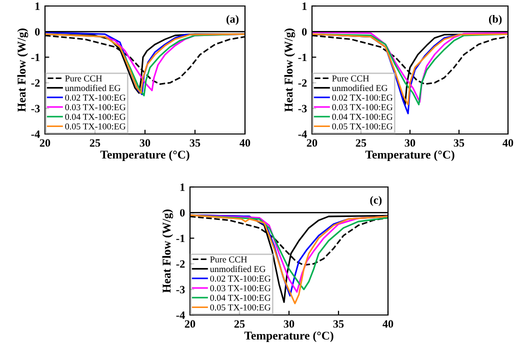 The image size is (520, 346). I want to click on text: (c), so click(376, 201).